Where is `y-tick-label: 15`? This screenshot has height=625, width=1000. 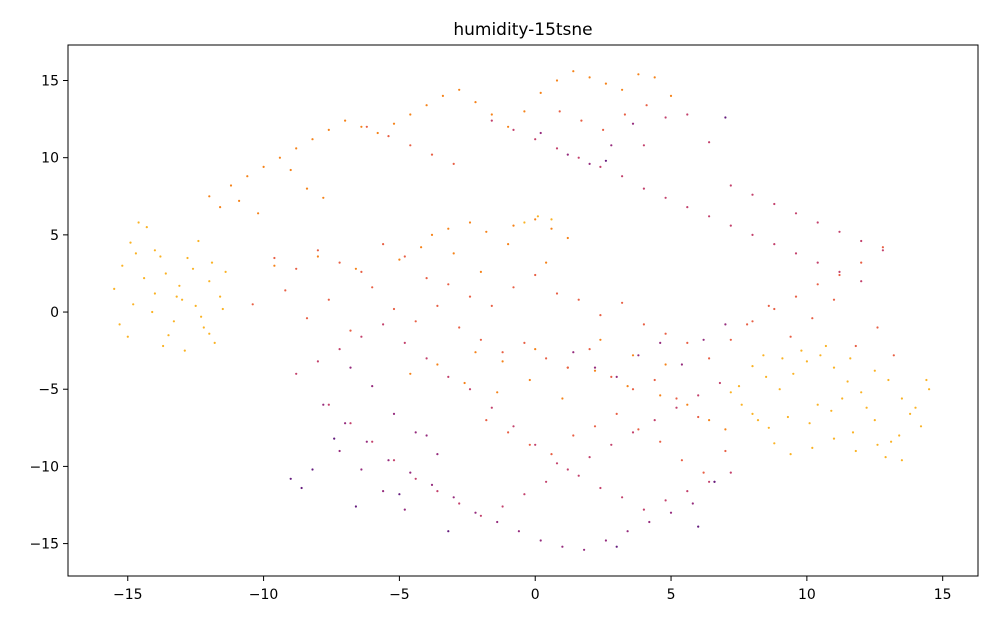
y-tick-label: 15 is located at coordinates (50, 82).